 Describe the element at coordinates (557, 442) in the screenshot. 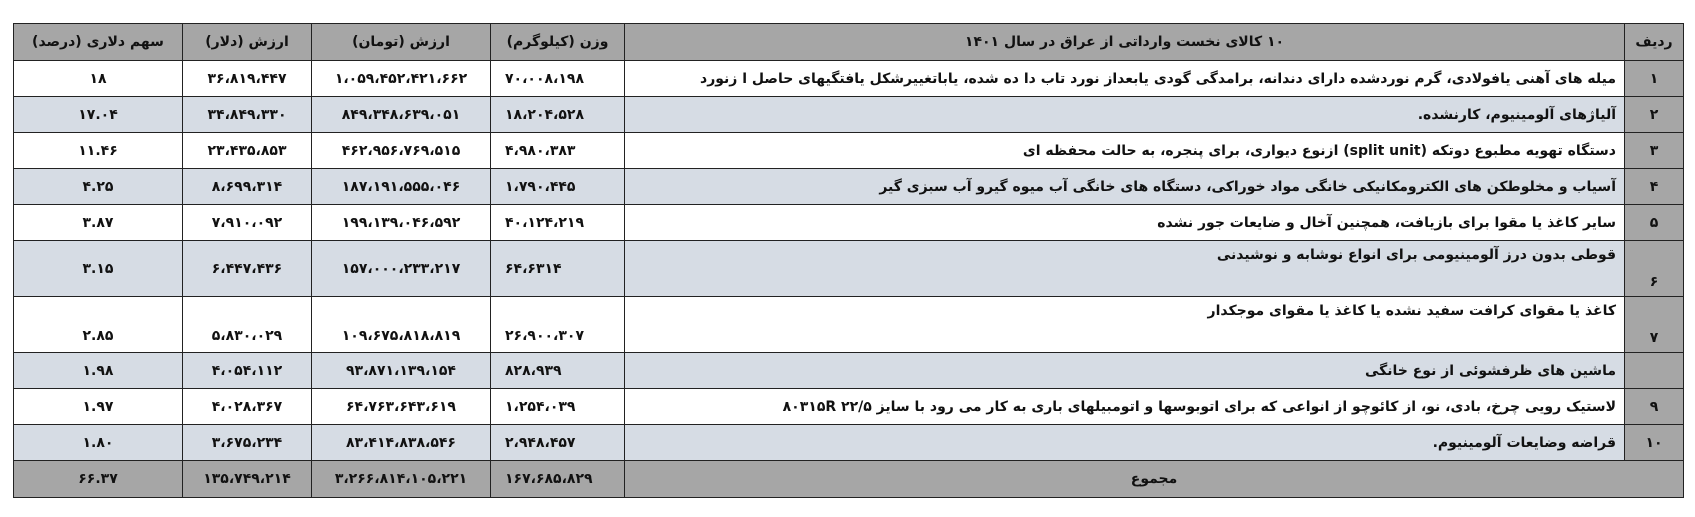

I see `cell-weight: ۲،۹۴۸،۴۵۷` at that location.